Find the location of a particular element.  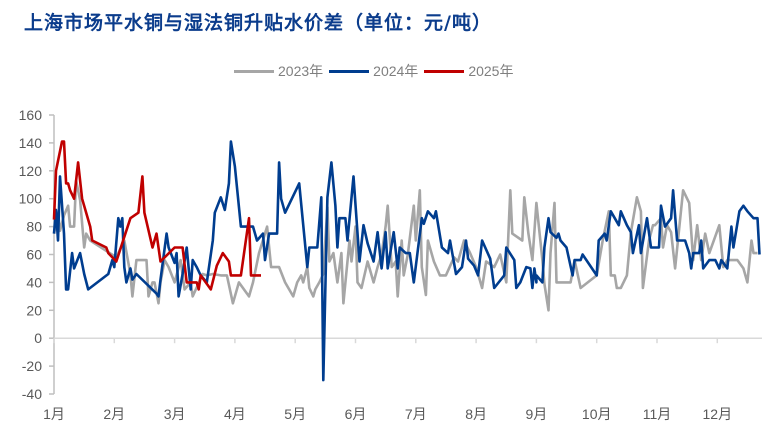

y-tick-label: 20 is located at coordinates (34, 310).